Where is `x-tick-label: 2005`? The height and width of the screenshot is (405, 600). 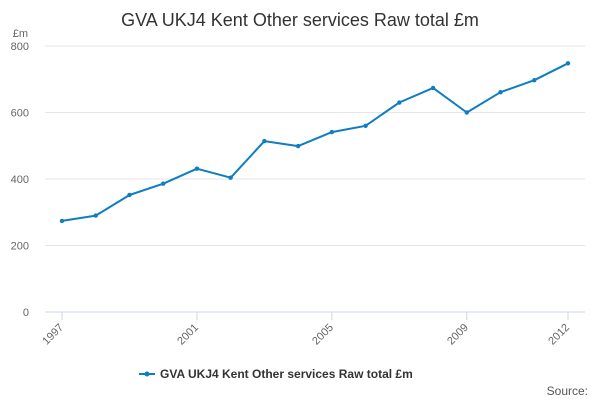 x-tick-label: 2005 is located at coordinates (323, 335).